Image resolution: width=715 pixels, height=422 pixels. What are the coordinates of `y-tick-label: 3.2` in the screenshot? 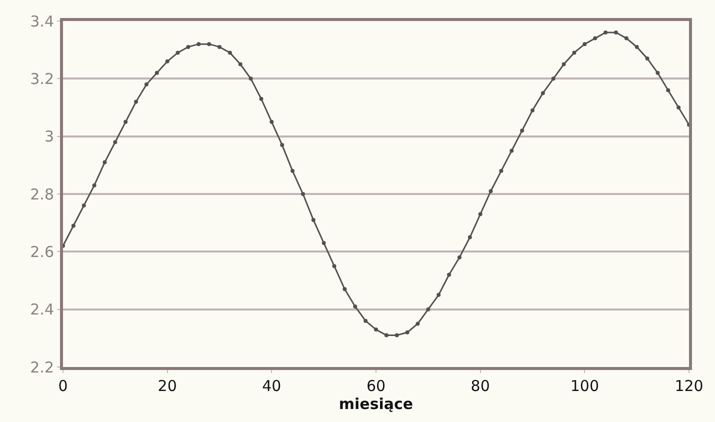 It's located at (42, 79).